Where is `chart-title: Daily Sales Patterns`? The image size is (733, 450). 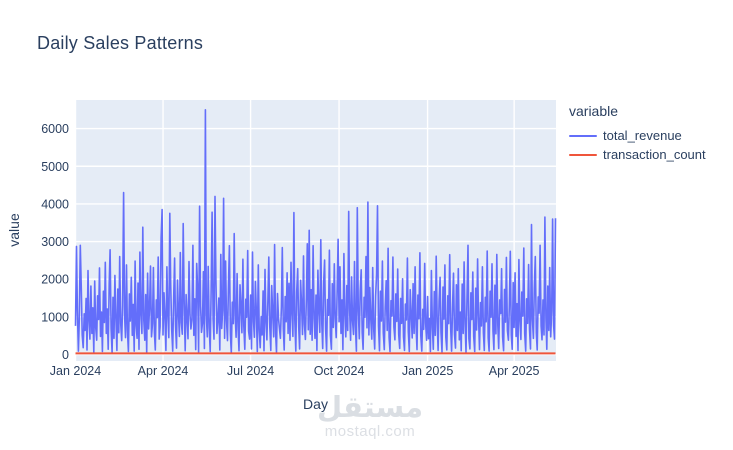 chart-title: Daily Sales Patterns is located at coordinates (120, 43).